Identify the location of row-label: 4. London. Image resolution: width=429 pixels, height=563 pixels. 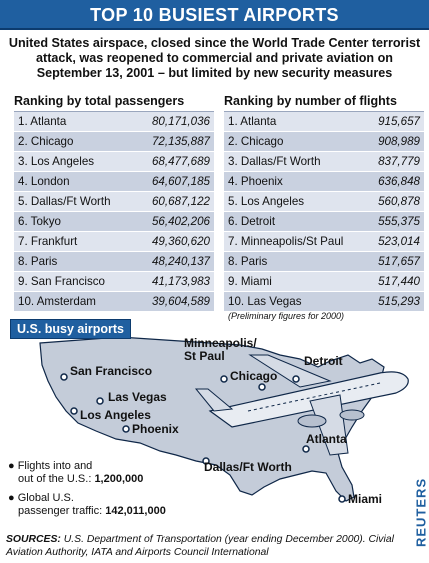
(44, 181).